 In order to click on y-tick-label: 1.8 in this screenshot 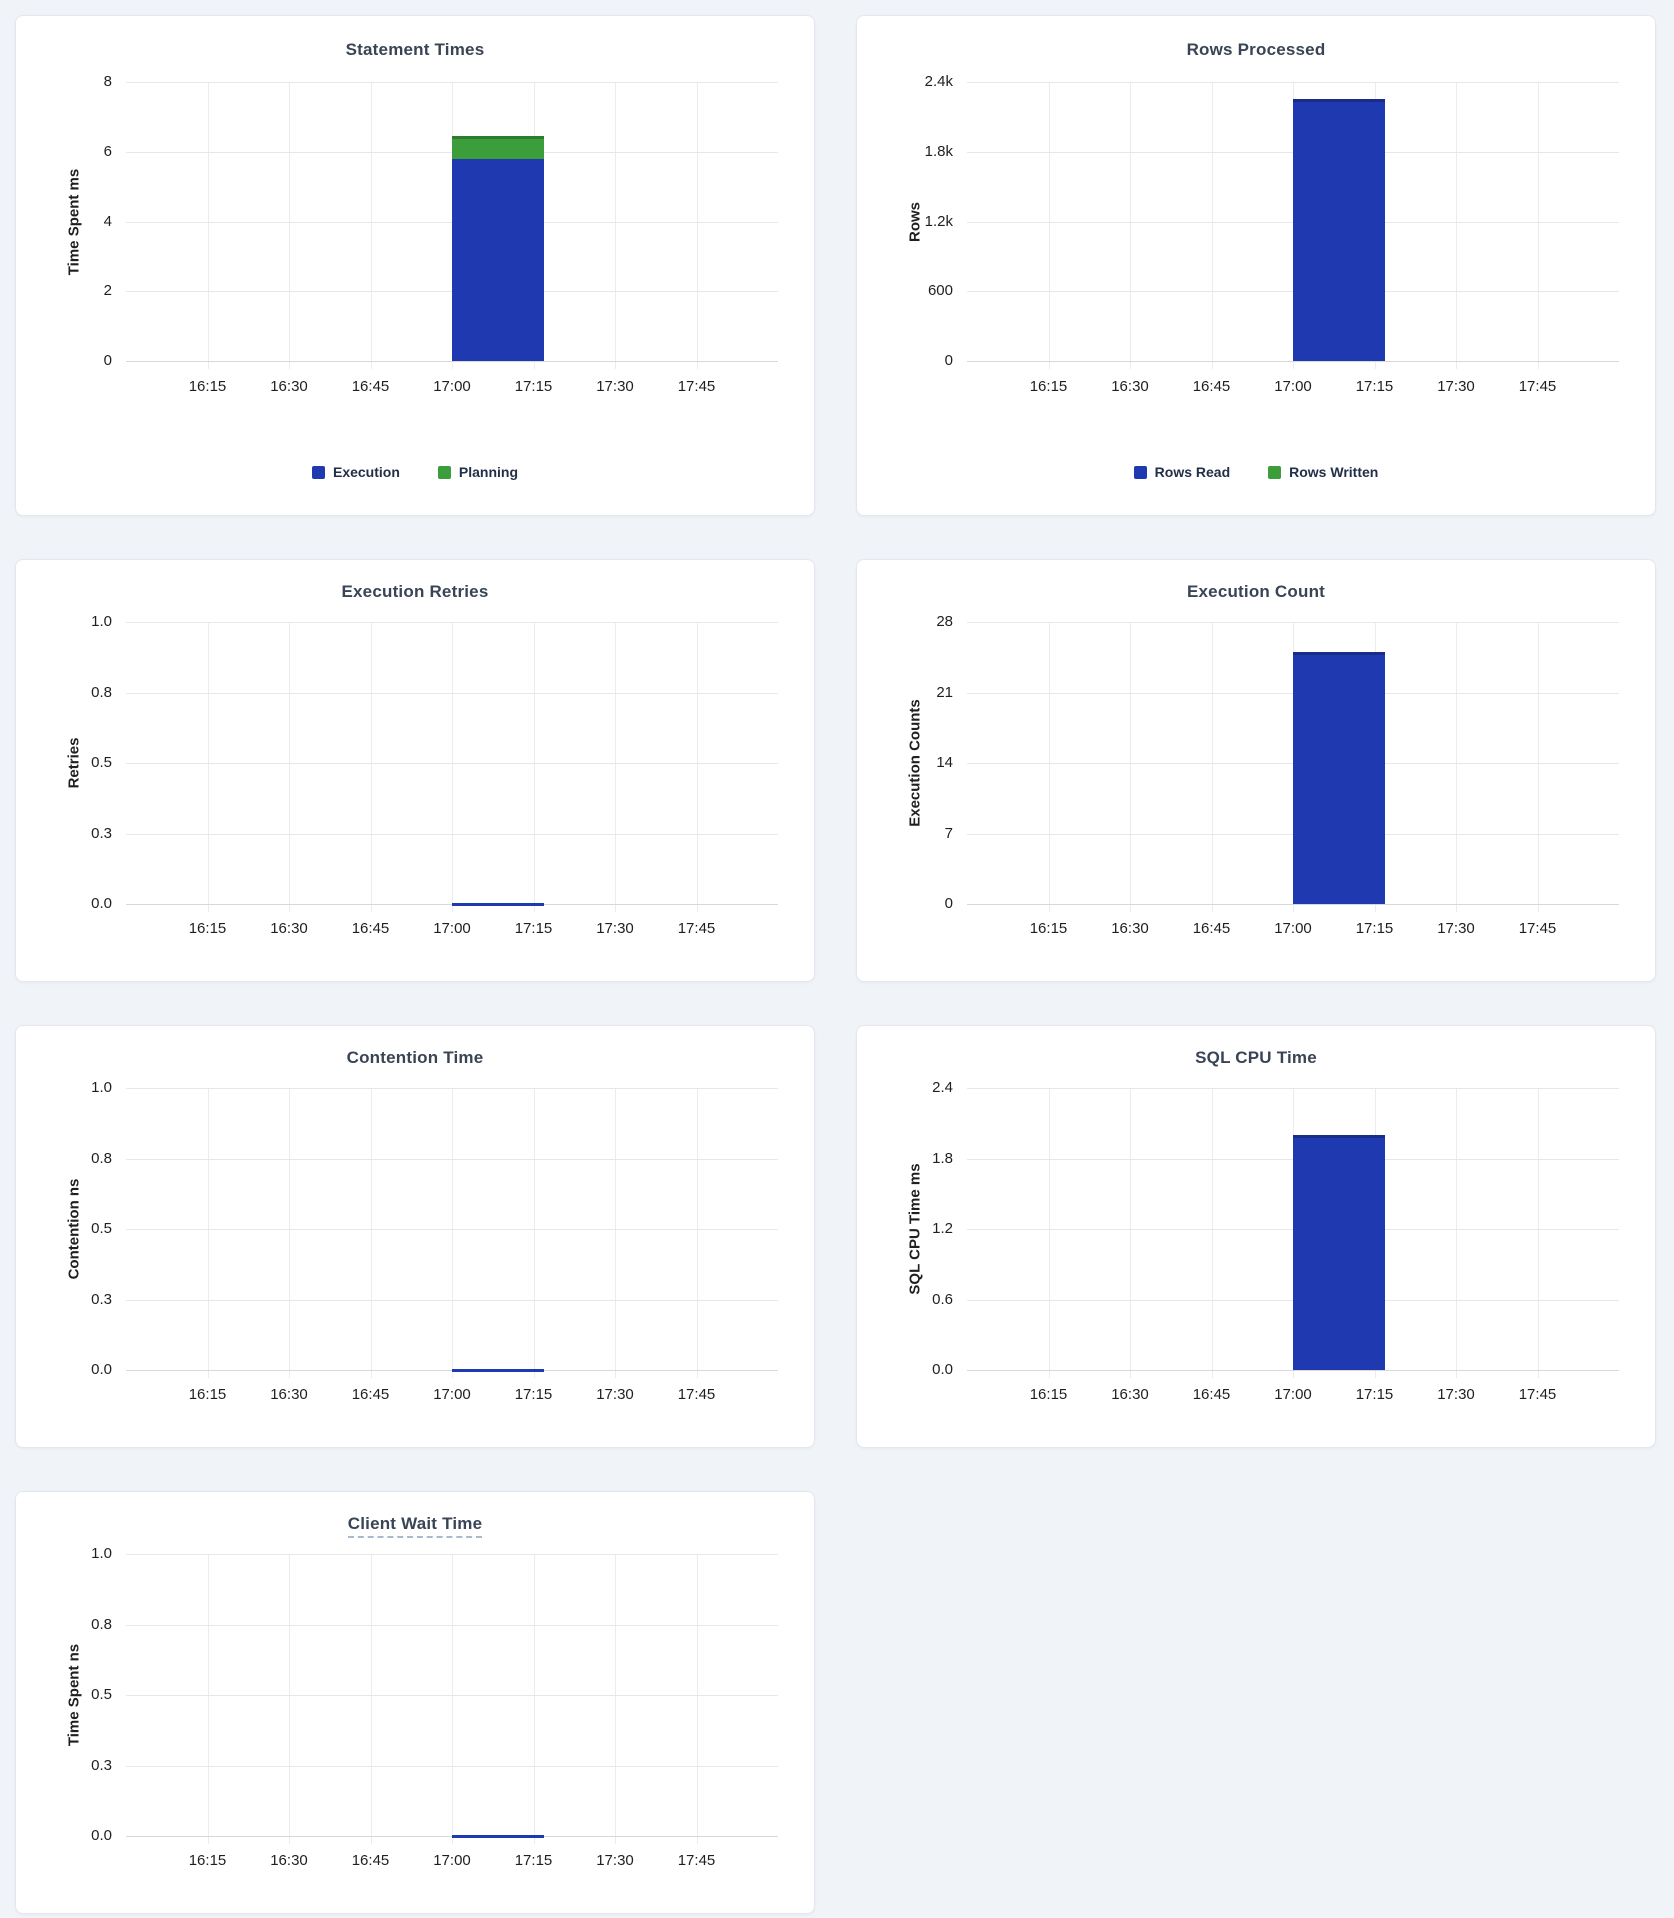, I will do `click(942, 1158)`.